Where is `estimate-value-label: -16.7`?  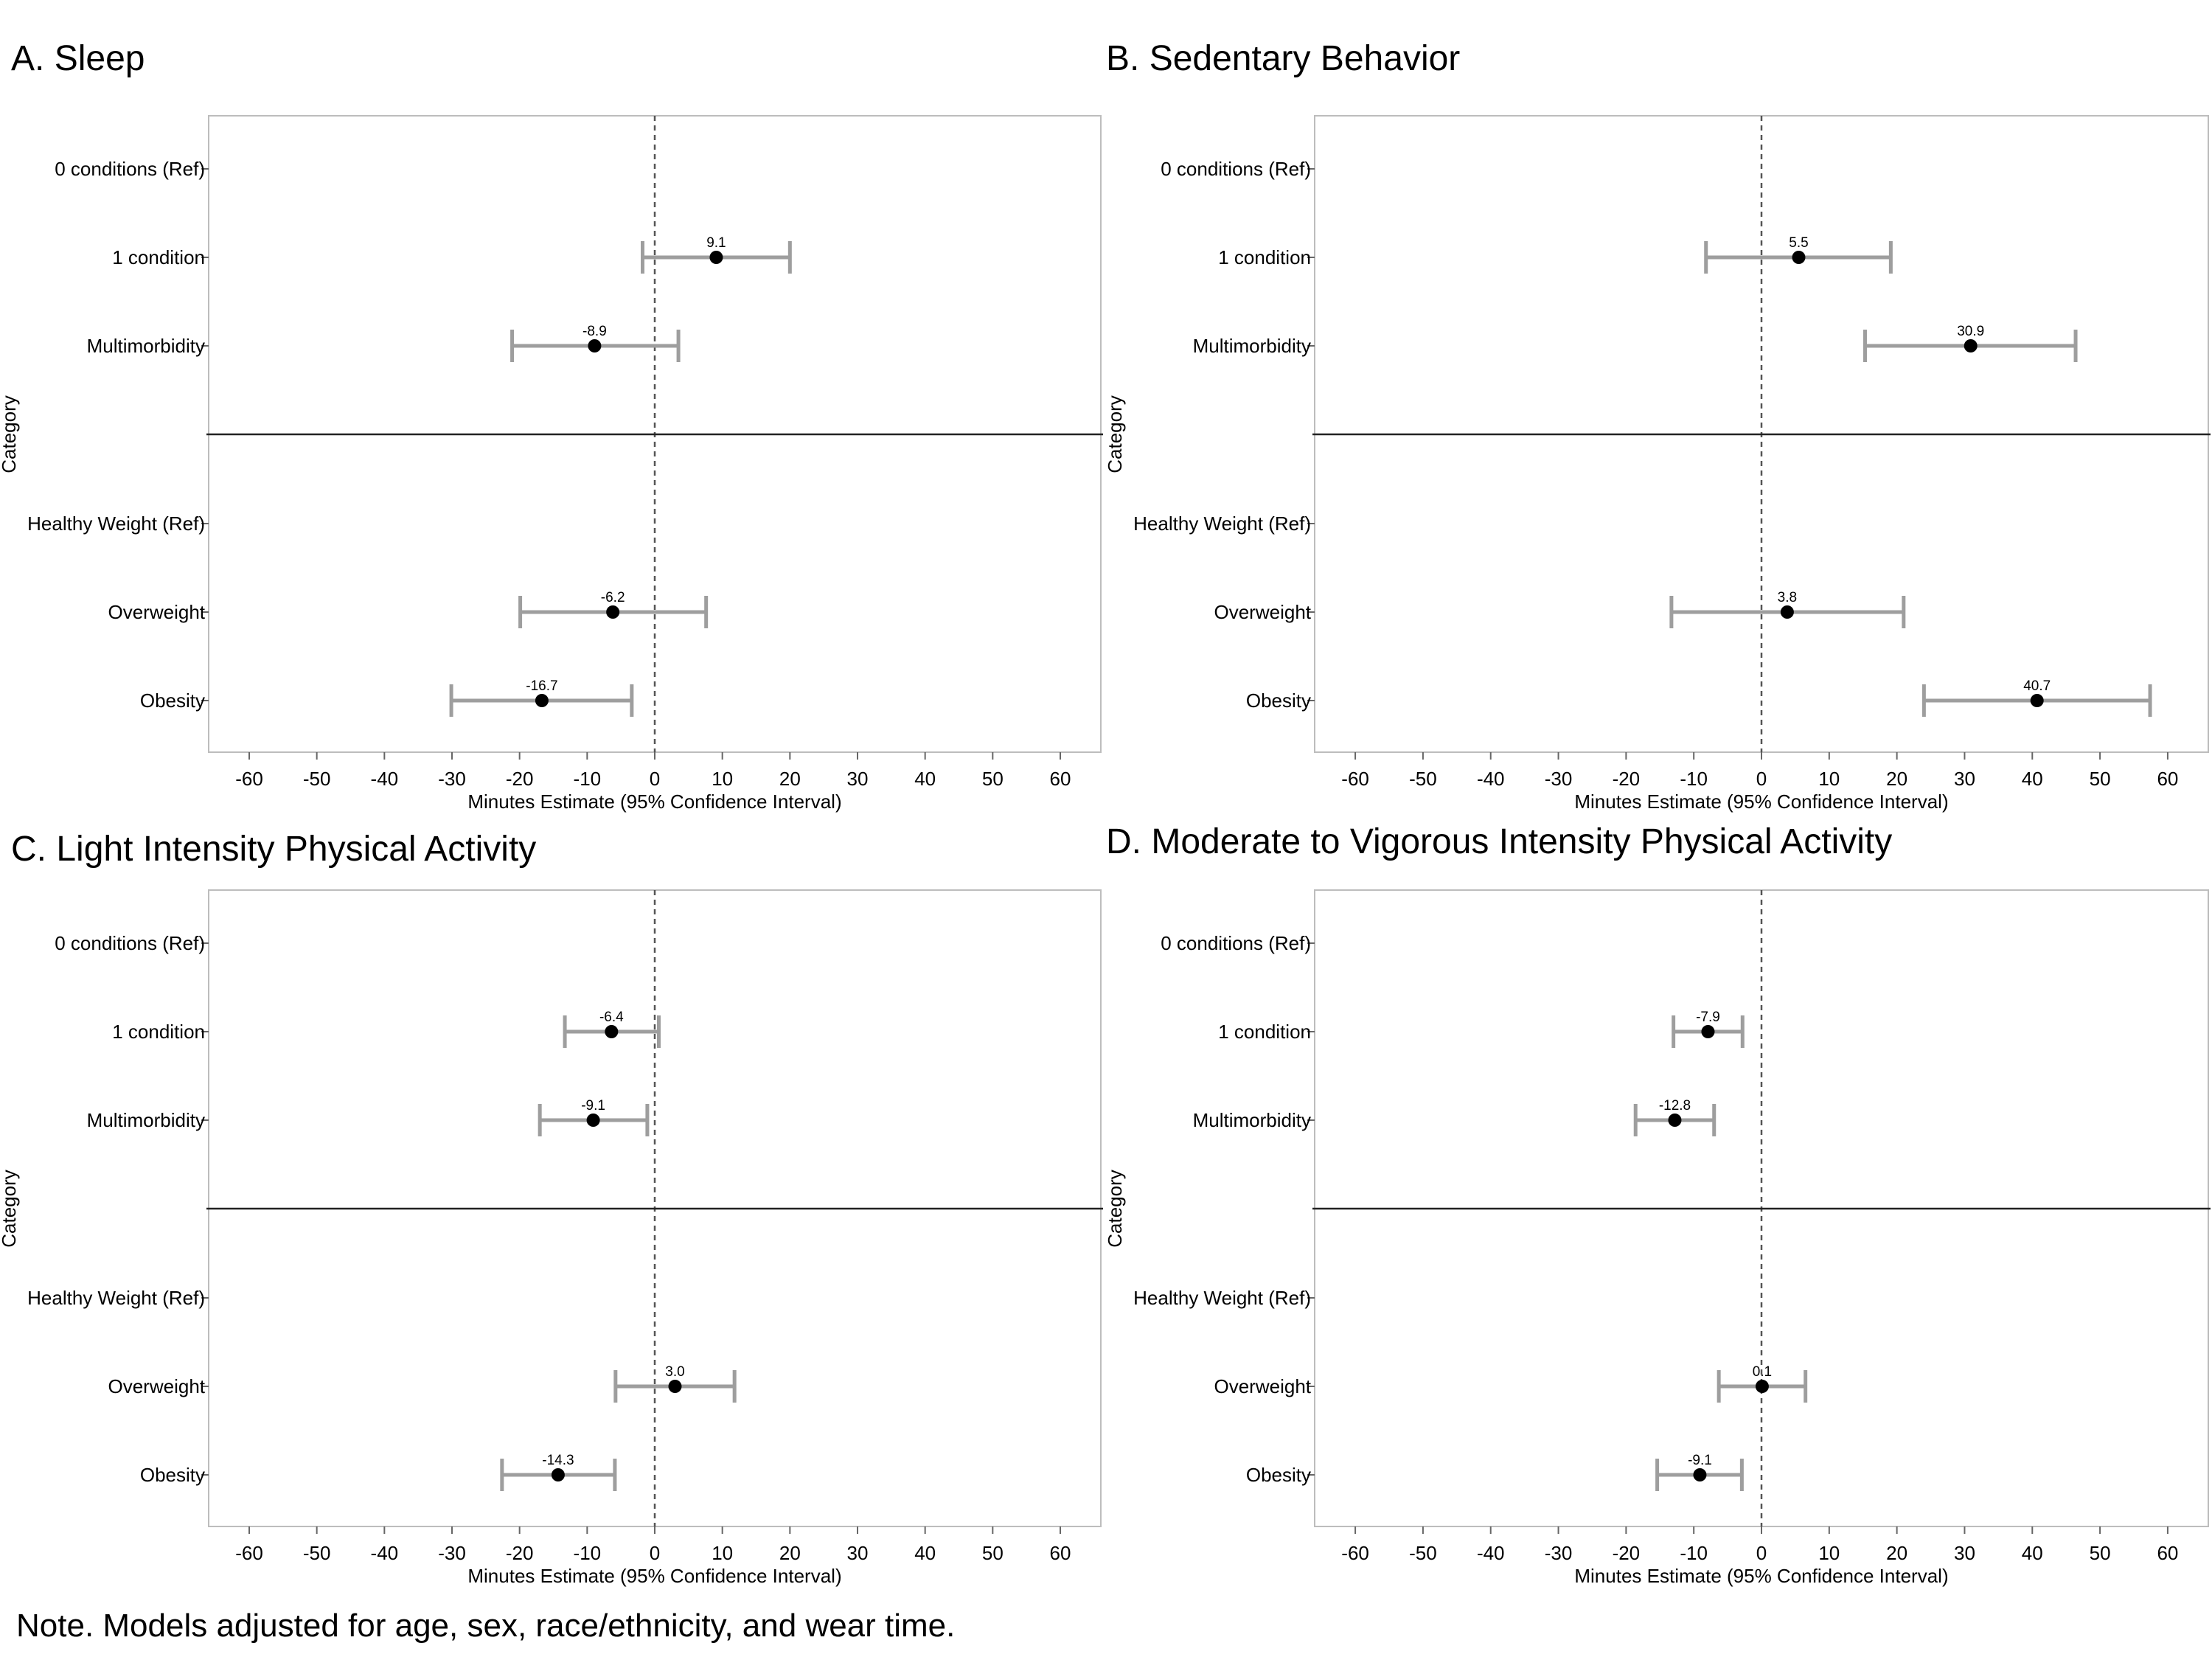
estimate-value-label: -16.7 is located at coordinates (541, 686).